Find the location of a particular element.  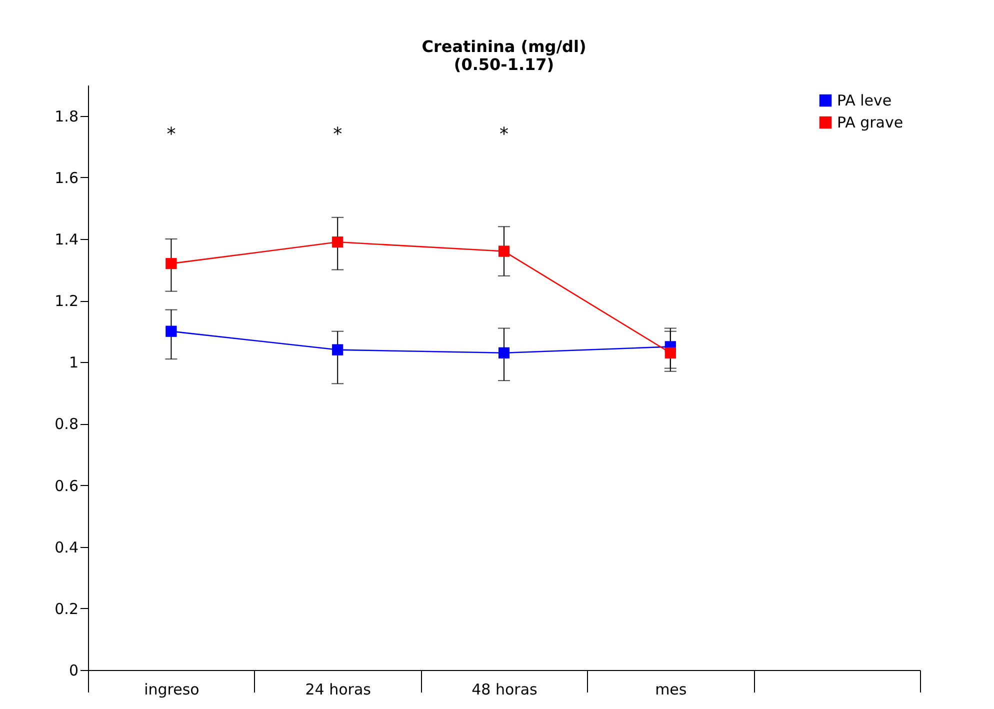

y-tick-label: 1.8 is located at coordinates (66, 116).